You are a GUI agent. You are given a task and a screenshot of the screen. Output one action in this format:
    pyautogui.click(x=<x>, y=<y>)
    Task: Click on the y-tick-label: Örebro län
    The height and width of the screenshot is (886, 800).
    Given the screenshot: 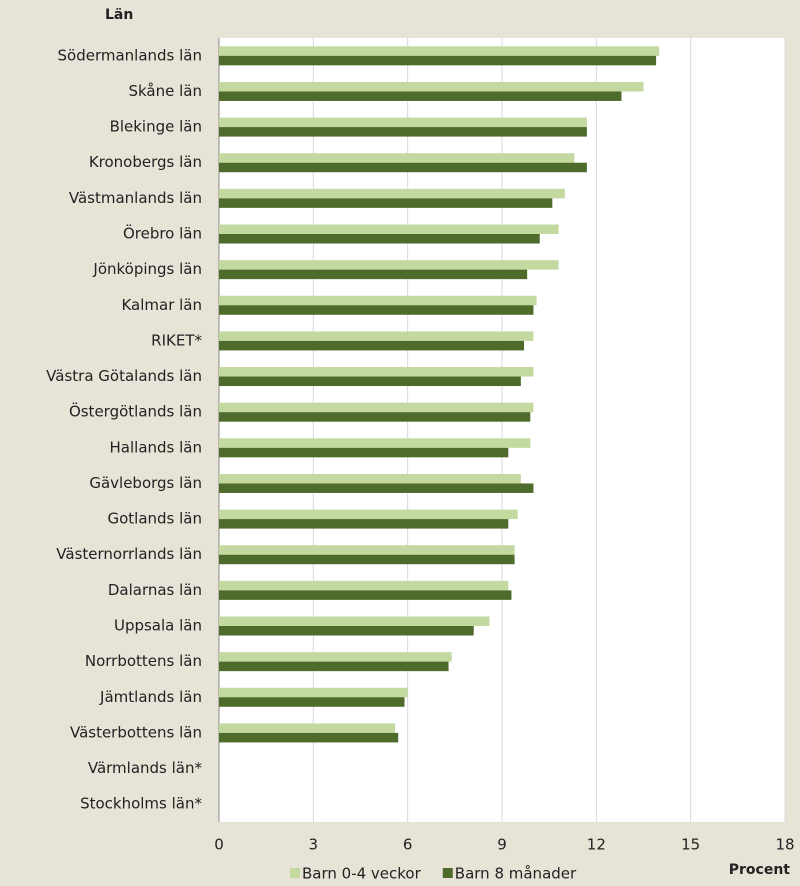 What is the action you would take?
    pyautogui.click(x=162, y=233)
    